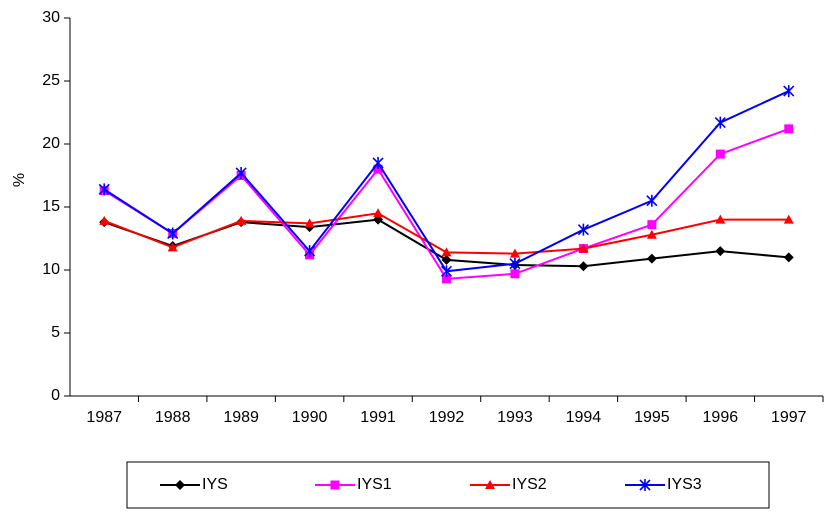 The width and height of the screenshot is (825, 515). Describe the element at coordinates (448, 485) in the screenshot. I see `legend: IYS IYS1 IYS2 IYS3` at that location.